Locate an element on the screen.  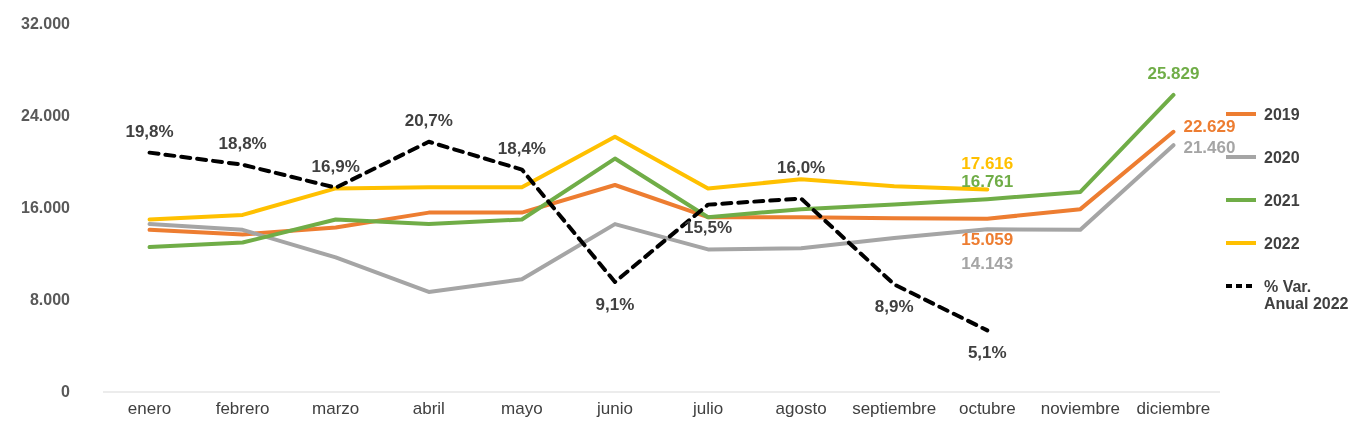
x-tick-label: junio is located at coordinates (614, 408).